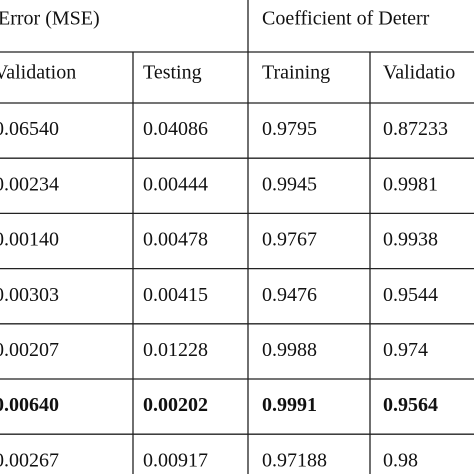  I want to click on cell: 0.00234, so click(29, 184).